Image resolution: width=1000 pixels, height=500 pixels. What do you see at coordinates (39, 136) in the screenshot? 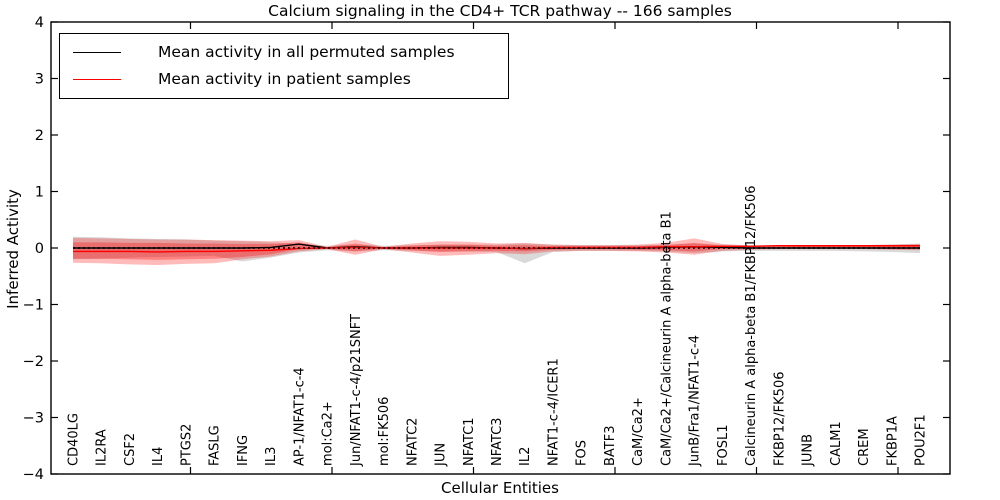
I see `y-tick-label: 2` at bounding box center [39, 136].